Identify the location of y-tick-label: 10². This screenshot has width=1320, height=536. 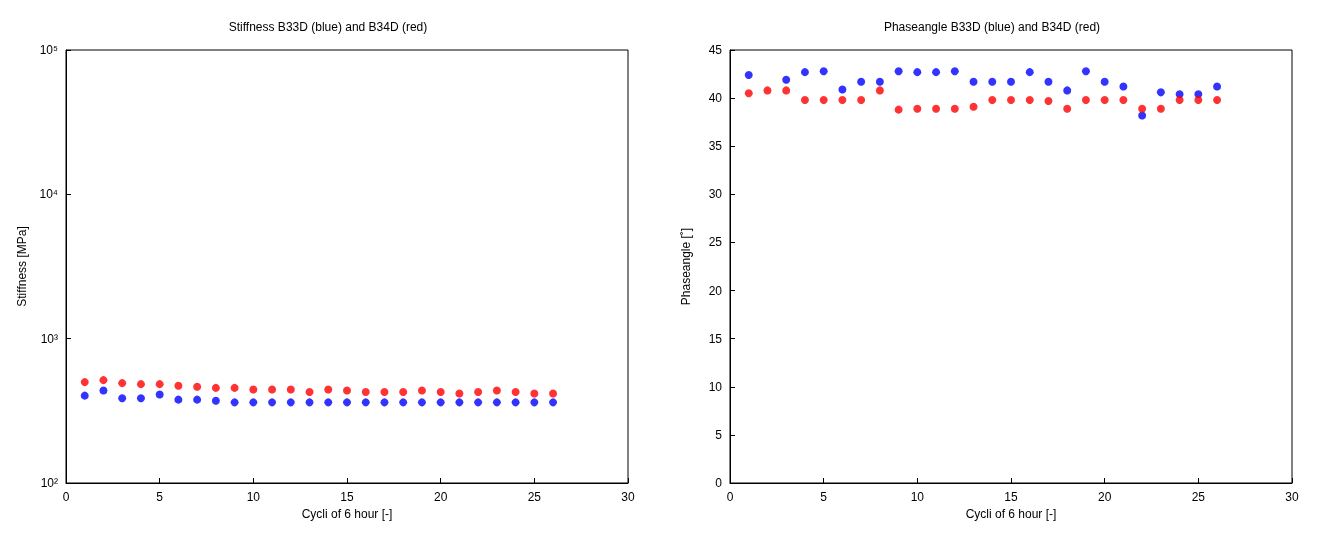
(49, 483).